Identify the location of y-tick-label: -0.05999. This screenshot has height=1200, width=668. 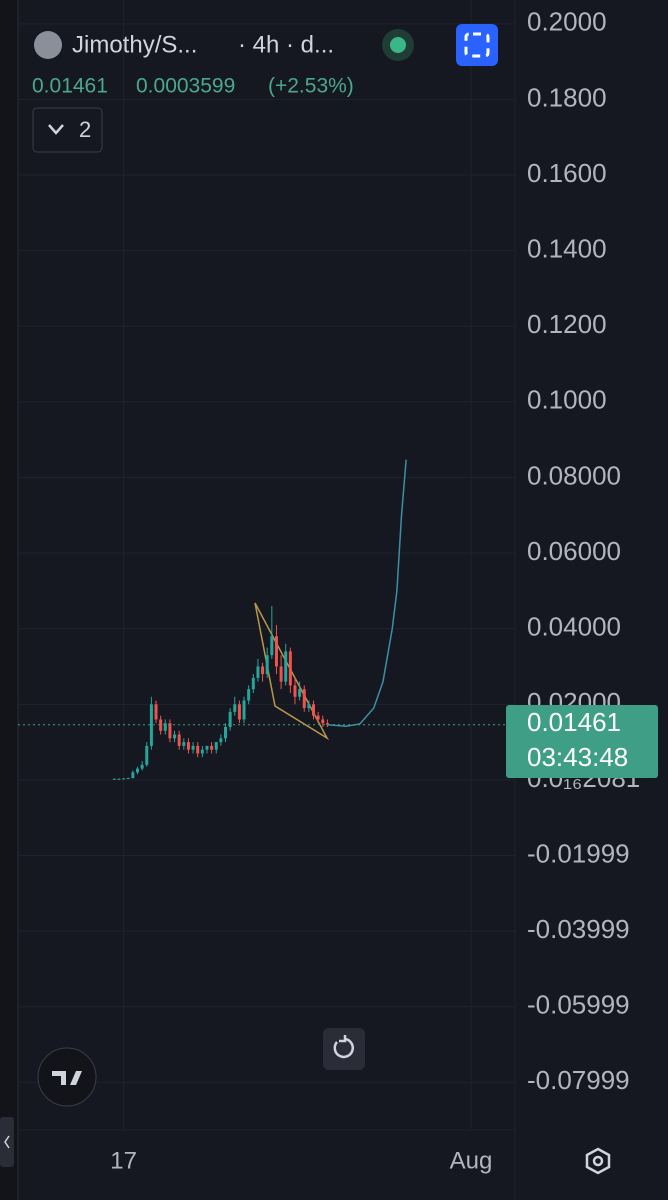
(578, 1005).